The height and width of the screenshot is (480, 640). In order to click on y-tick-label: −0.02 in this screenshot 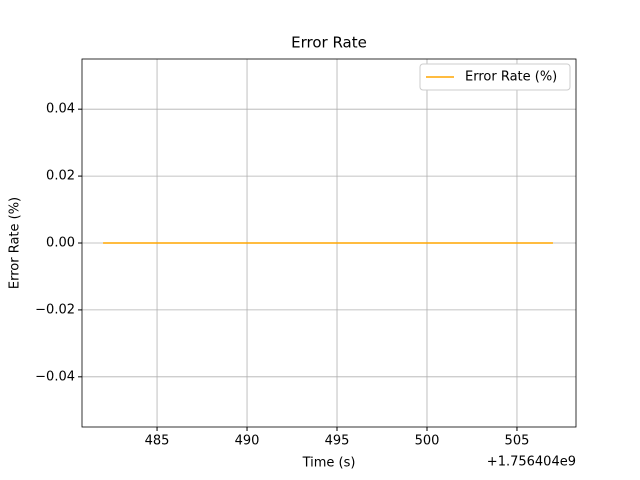, I will do `click(55, 309)`.